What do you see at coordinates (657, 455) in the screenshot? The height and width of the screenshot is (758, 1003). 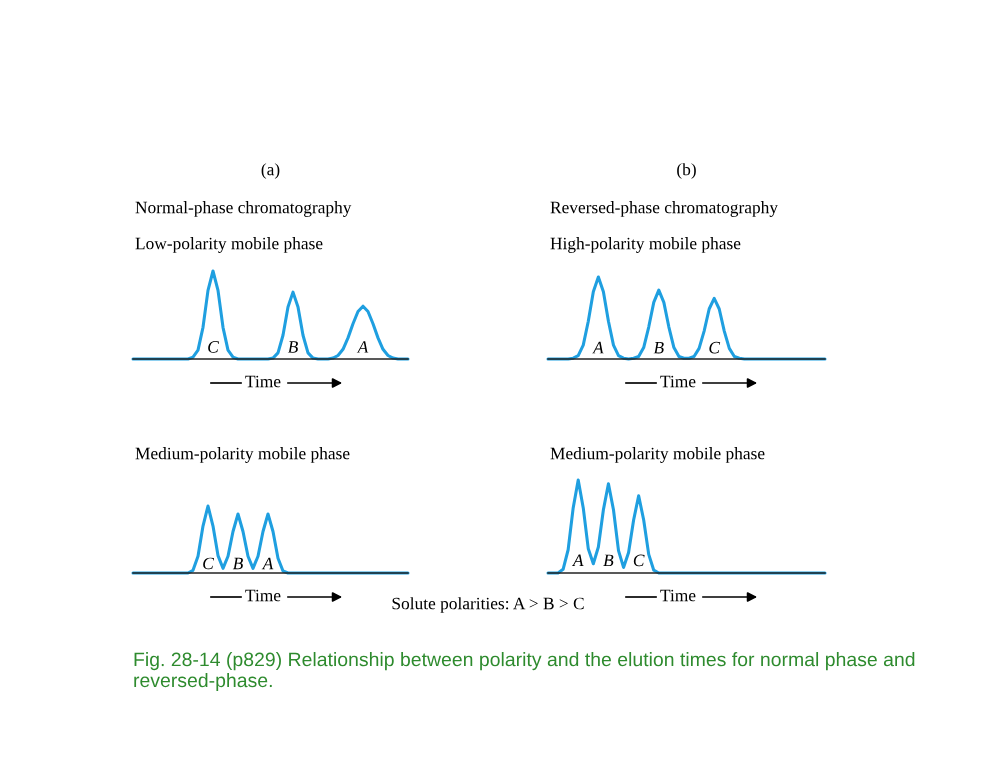 I see `series-label: Medium-polarity mobile phase` at bounding box center [657, 455].